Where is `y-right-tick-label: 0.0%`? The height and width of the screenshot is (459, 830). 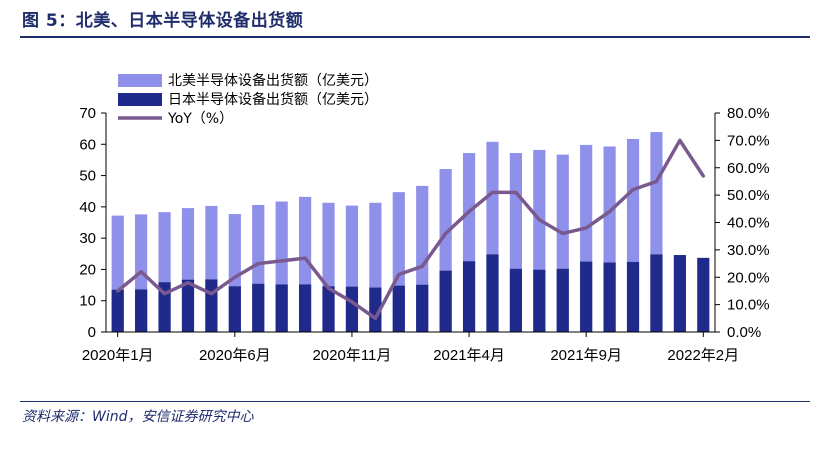
y-right-tick-label: 0.0% is located at coordinates (744, 332).